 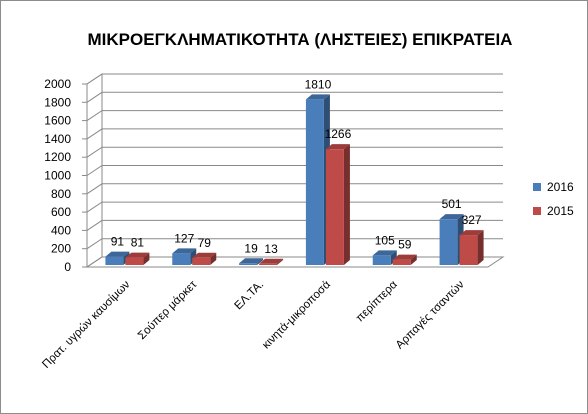 I want to click on data-label: 1810, so click(x=318, y=84).